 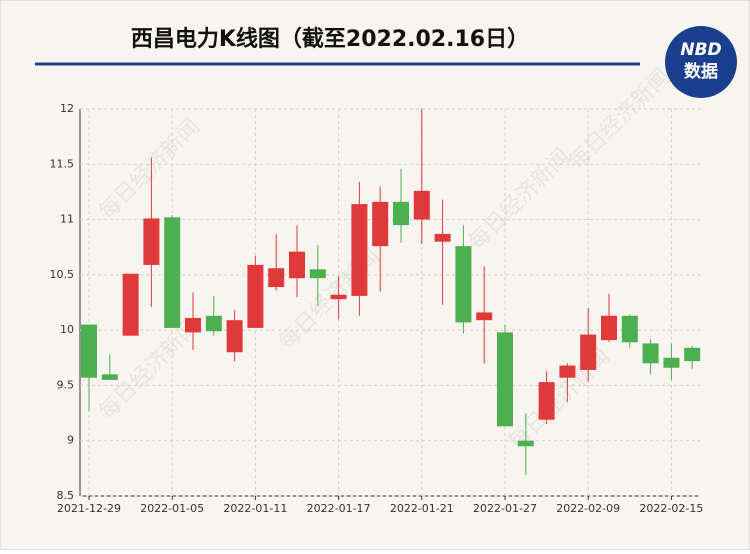 What do you see at coordinates (66, 384) in the screenshot?
I see `y-tick-label: 9.5` at bounding box center [66, 384].